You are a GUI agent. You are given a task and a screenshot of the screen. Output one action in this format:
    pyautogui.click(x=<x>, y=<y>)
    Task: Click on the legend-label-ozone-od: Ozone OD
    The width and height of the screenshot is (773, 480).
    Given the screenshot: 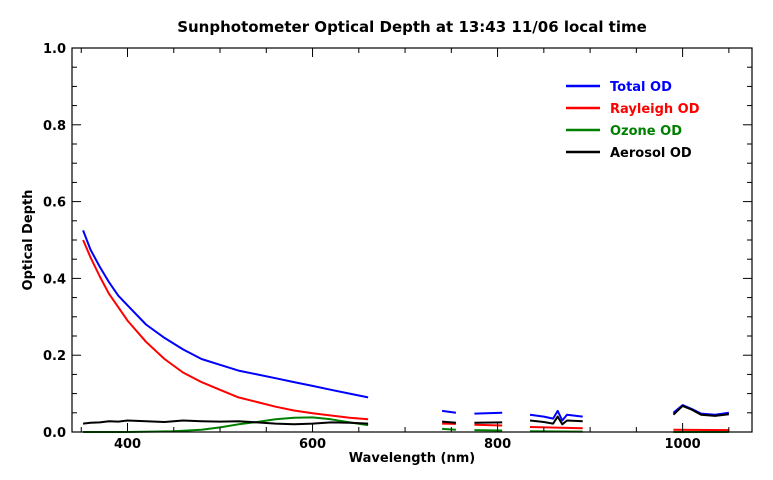 What is the action you would take?
    pyautogui.click(x=646, y=131)
    